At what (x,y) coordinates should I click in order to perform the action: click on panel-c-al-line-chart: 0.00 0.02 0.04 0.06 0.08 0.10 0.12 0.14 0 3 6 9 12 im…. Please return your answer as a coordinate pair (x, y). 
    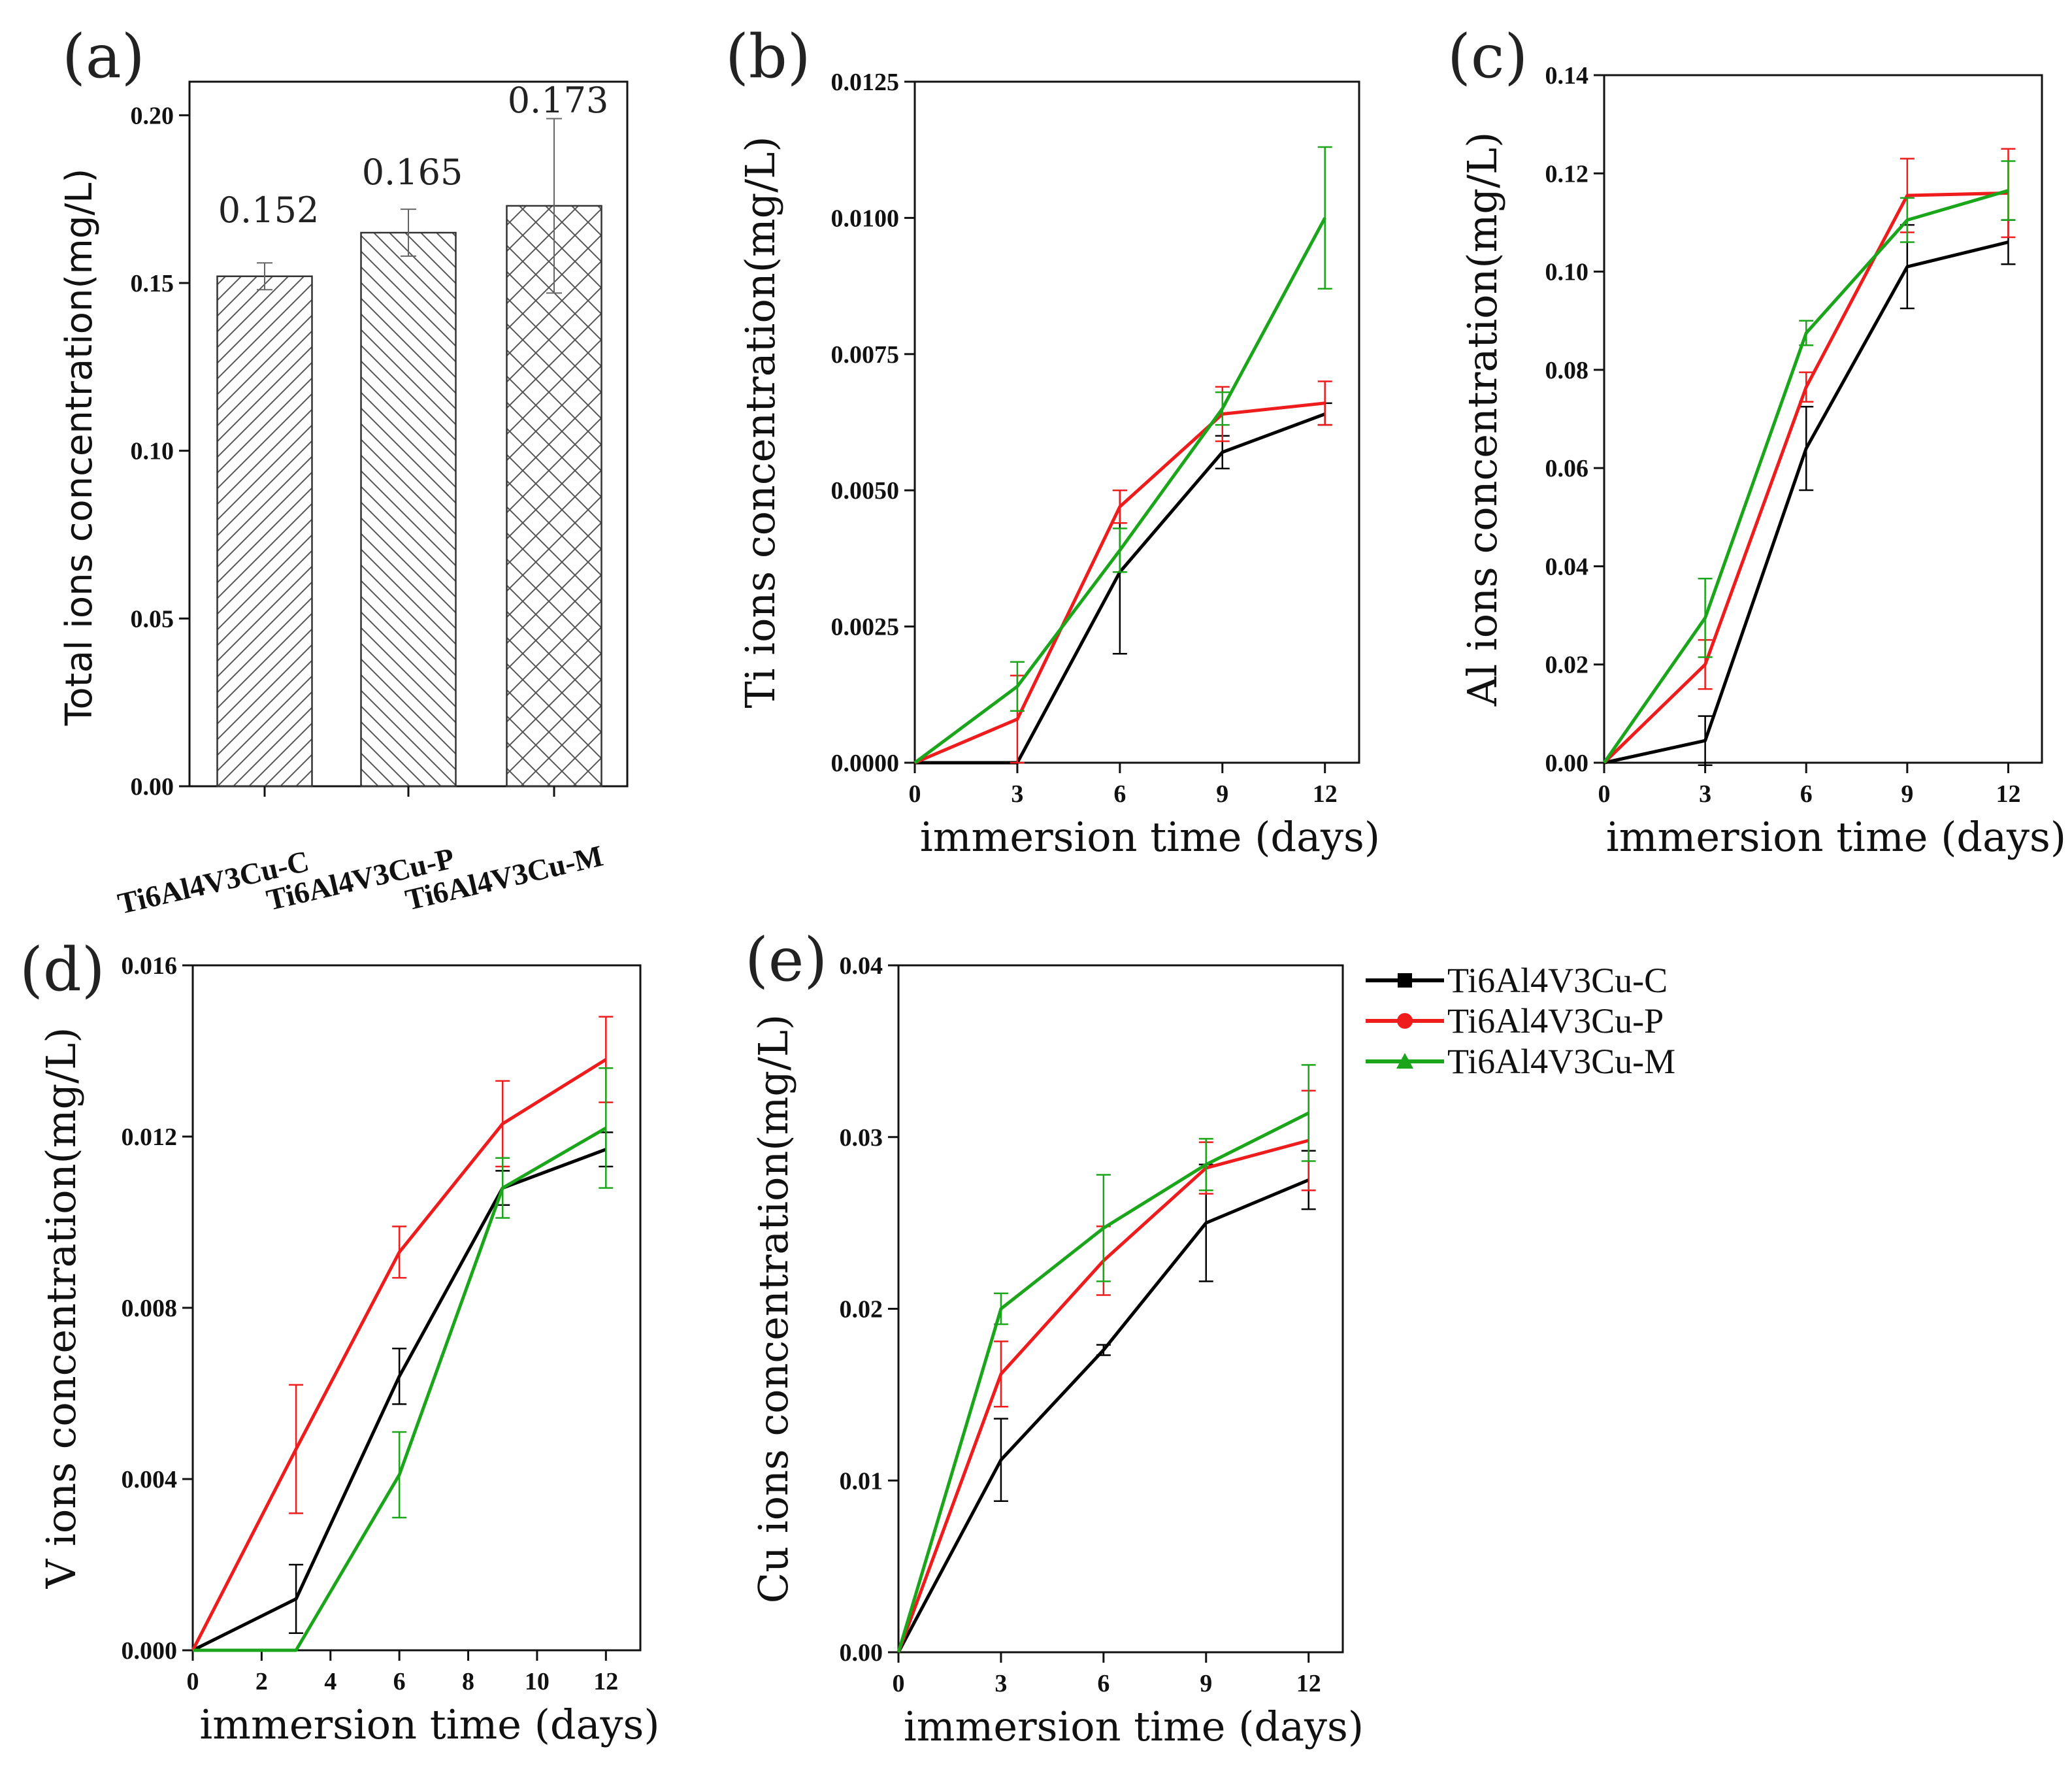
    Looking at the image, I should click on (1762, 461).